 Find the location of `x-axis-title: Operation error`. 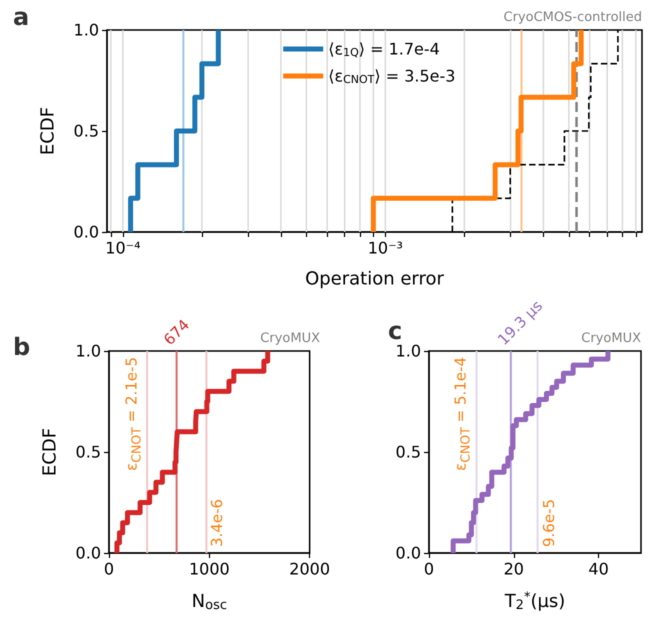

x-axis-title: Operation error is located at coordinates (375, 279).